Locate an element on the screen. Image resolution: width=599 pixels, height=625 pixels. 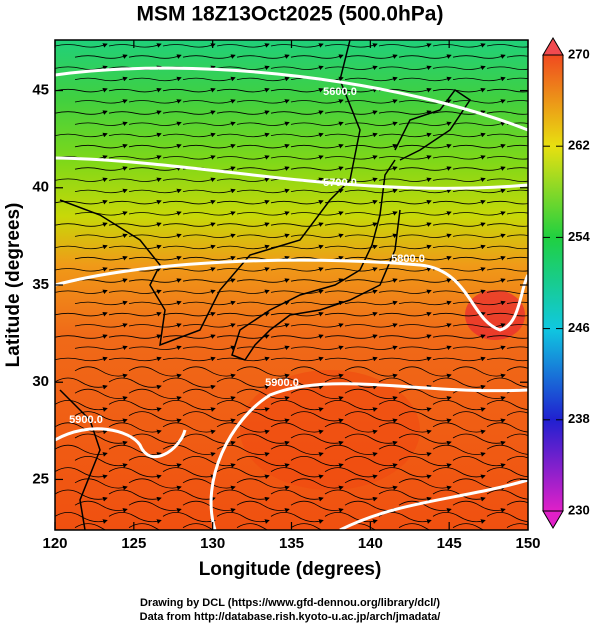
x-tick-label: 145 is located at coordinates (449, 543).